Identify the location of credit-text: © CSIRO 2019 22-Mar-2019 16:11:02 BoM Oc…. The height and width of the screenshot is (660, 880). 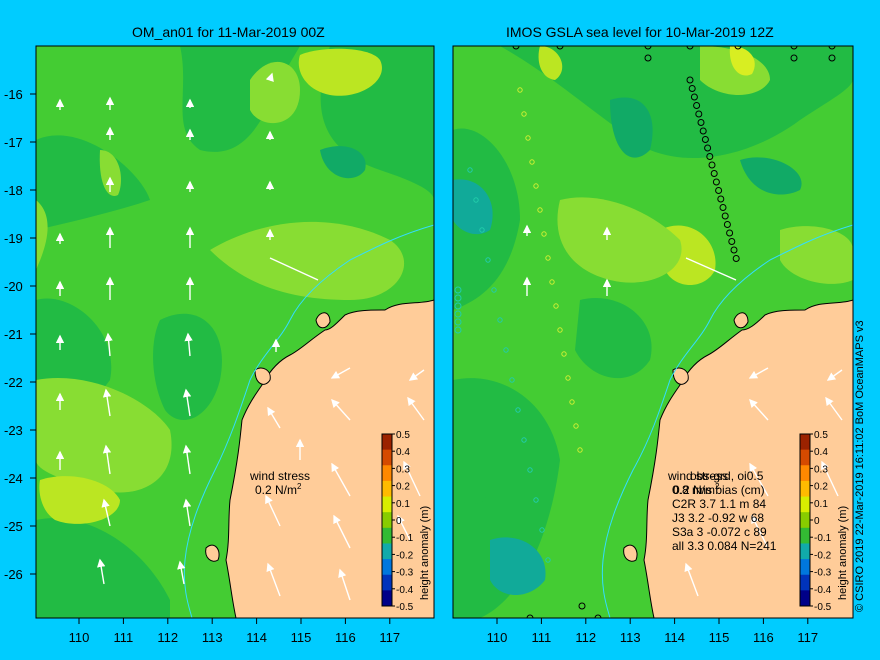
(860, 466).